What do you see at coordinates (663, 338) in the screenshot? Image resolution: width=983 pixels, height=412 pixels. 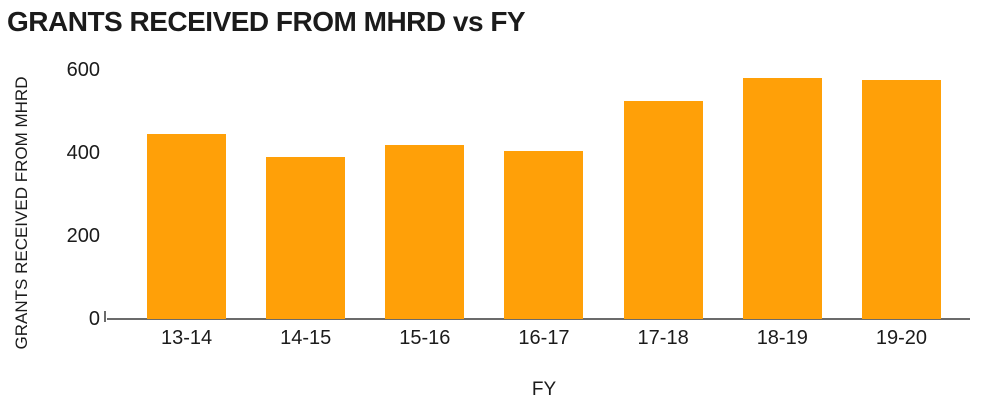 I see `x-tick-17-18: 17-18` at bounding box center [663, 338].